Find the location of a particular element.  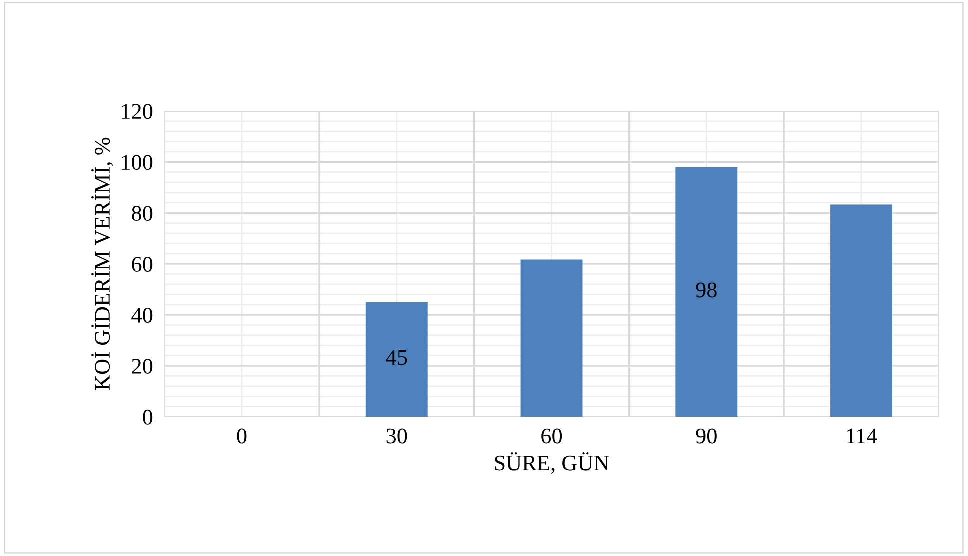

y-tick-label: 80 is located at coordinates (142, 214).